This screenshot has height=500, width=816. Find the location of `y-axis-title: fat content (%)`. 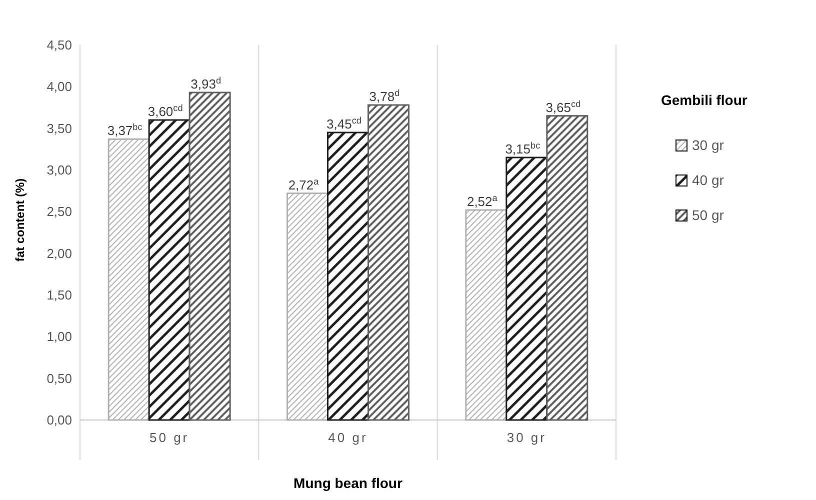

y-axis-title: fat content (%) is located at coordinates (20, 220).